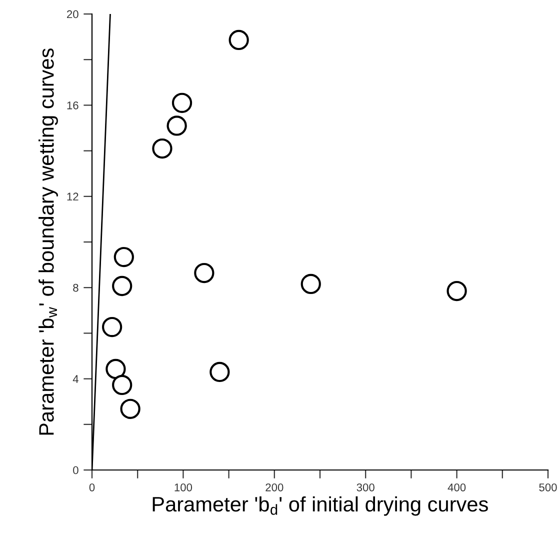 The height and width of the screenshot is (538, 559). I want to click on x-tick-label: 300, so click(365, 487).